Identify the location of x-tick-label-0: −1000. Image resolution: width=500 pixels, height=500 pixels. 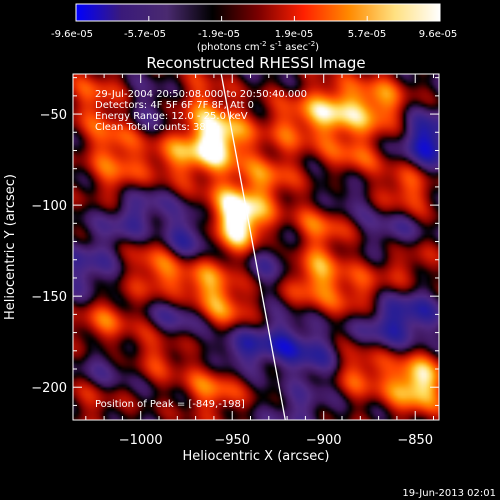
(141, 440).